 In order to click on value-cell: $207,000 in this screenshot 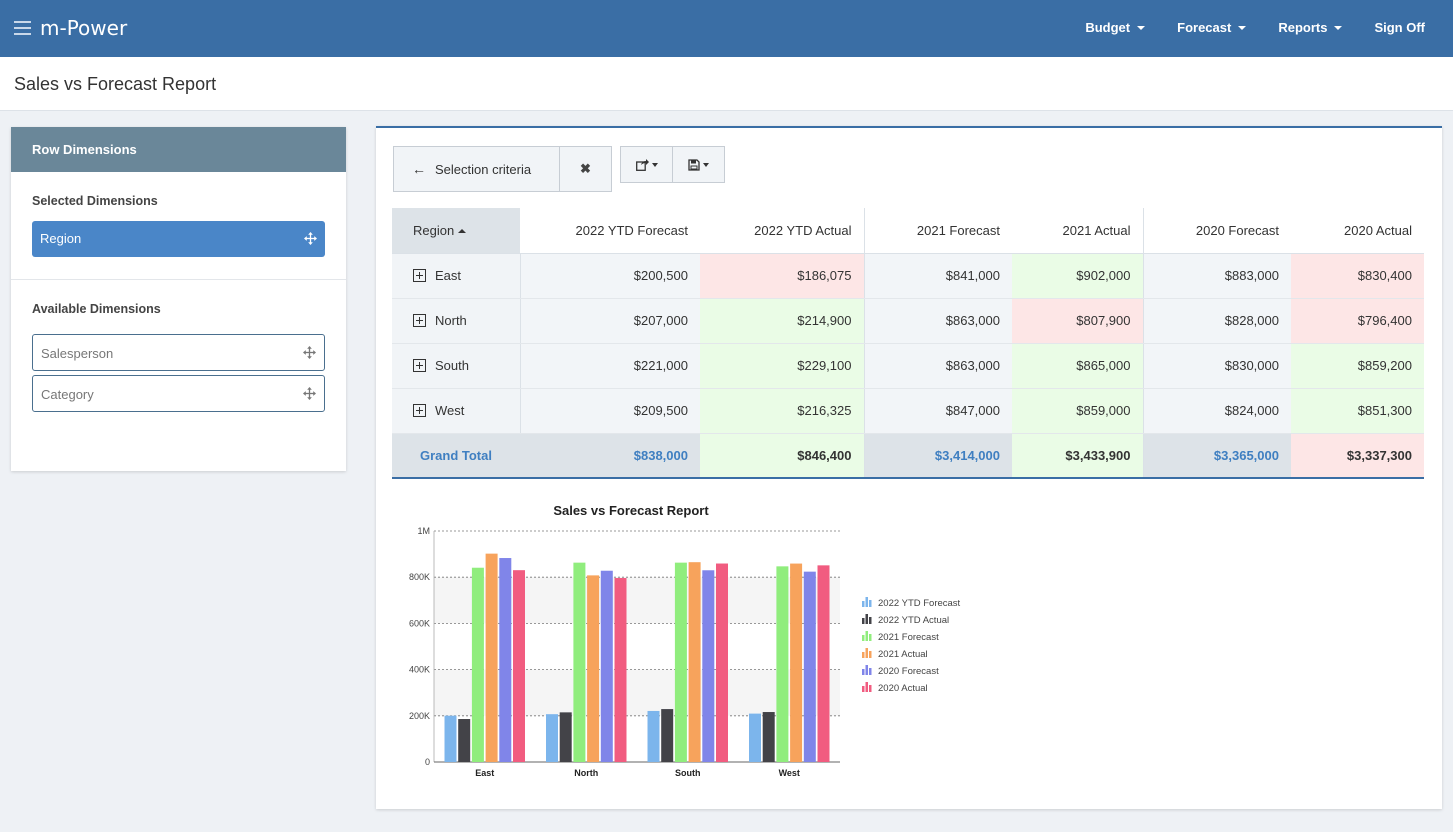, I will do `click(610, 321)`.